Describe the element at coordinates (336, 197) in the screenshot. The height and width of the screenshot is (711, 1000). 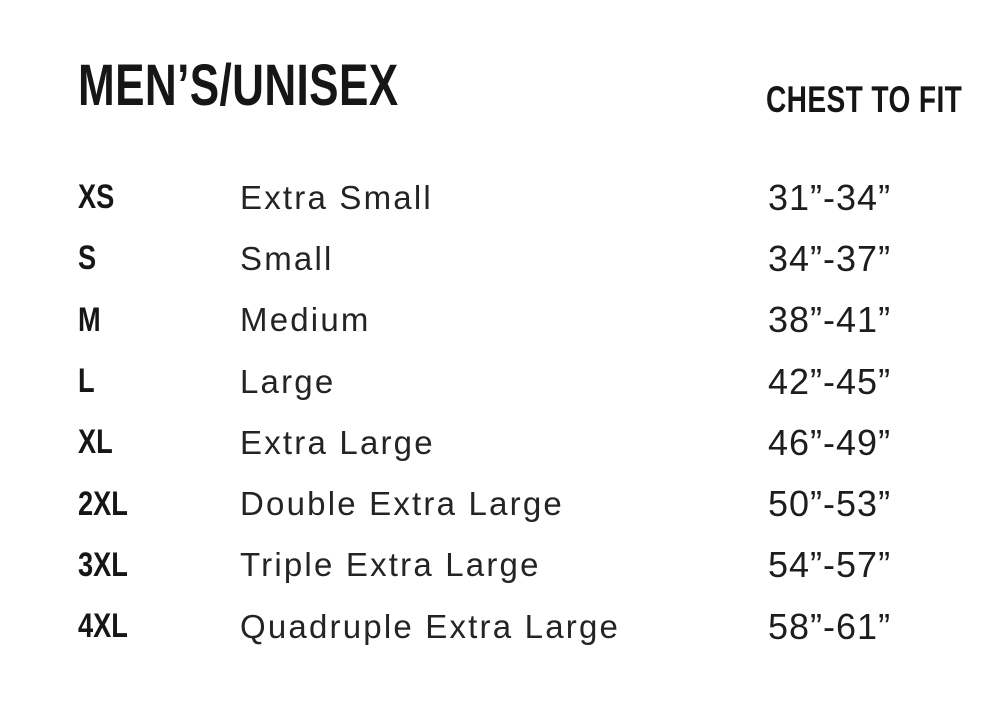
I see `size-name: Extra Small` at that location.